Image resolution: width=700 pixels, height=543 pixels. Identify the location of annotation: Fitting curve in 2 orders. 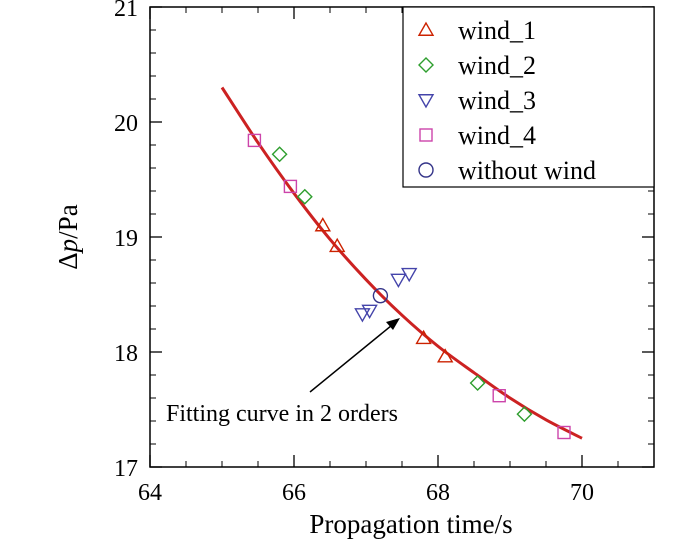
(283, 372).